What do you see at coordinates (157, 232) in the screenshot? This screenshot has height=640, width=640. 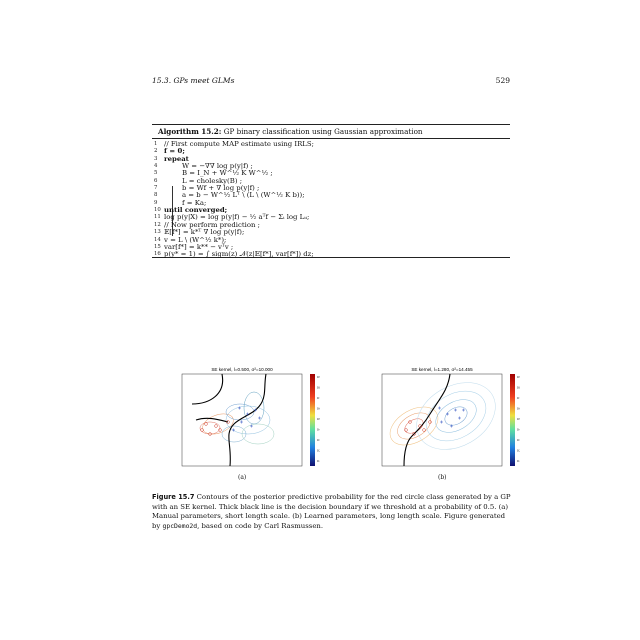 I see `line-number: 13` at bounding box center [157, 232].